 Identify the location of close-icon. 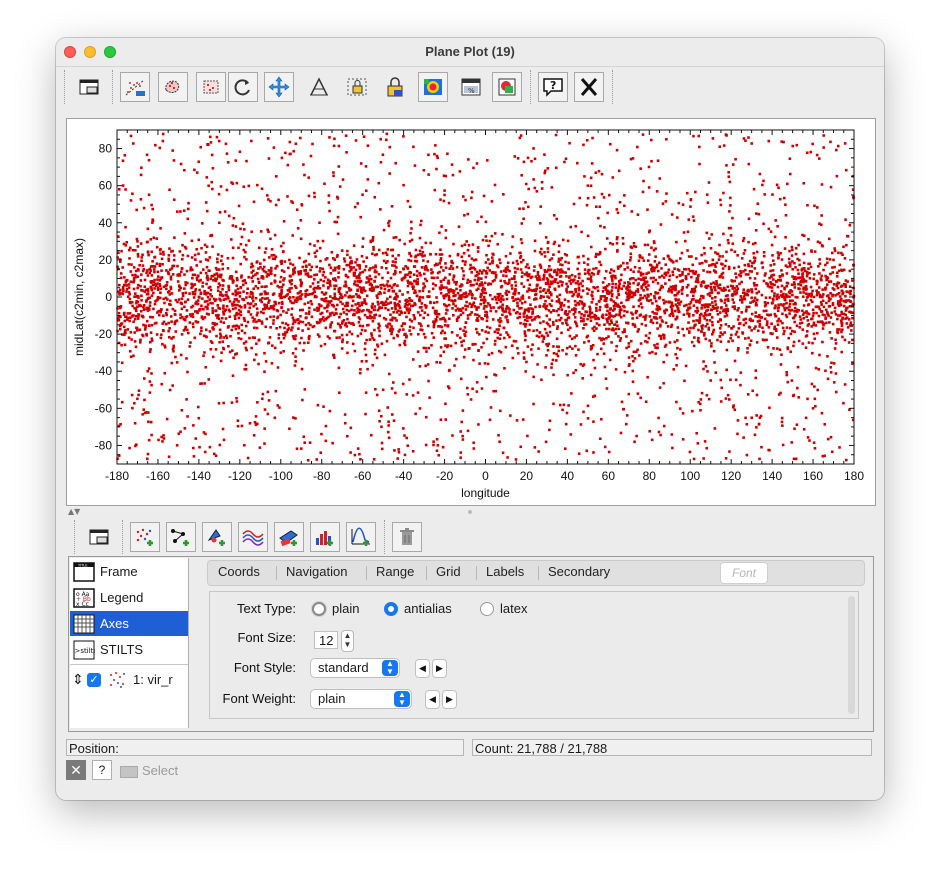
(589, 87).